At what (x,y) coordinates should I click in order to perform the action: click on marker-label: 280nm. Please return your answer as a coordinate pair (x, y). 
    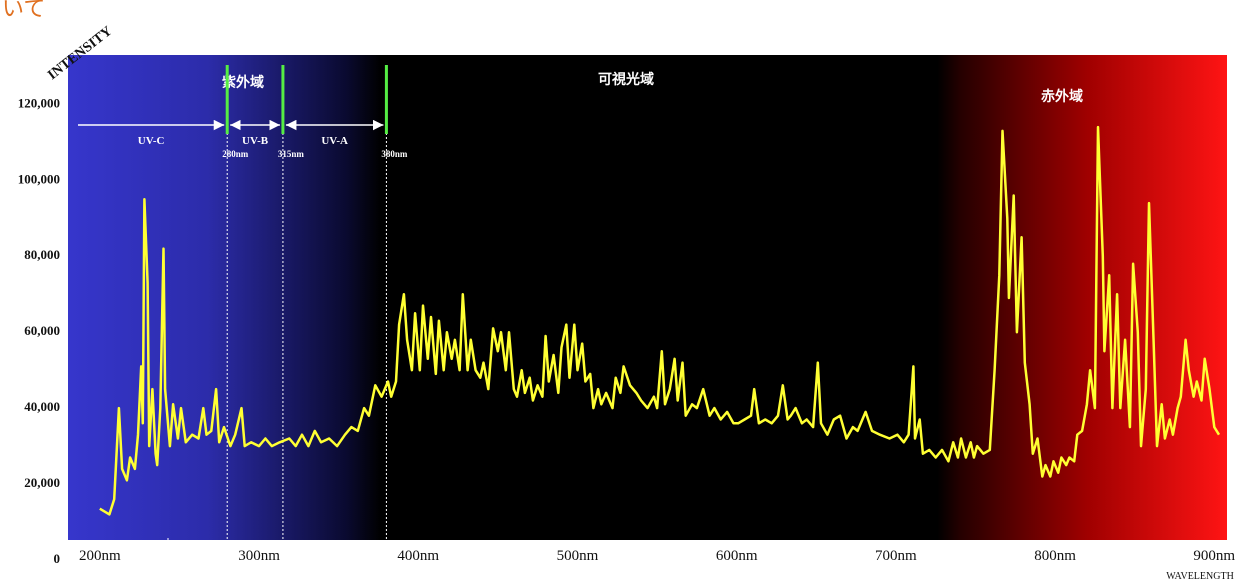
    Looking at the image, I should click on (235, 154).